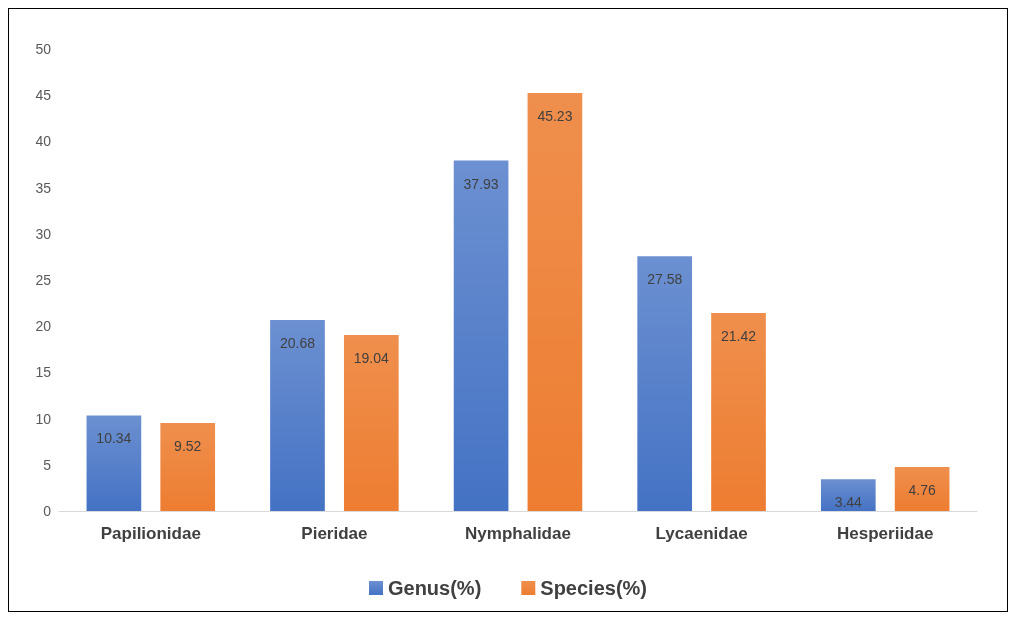  What do you see at coordinates (188, 446) in the screenshot?
I see `data-label: 9.52` at bounding box center [188, 446].